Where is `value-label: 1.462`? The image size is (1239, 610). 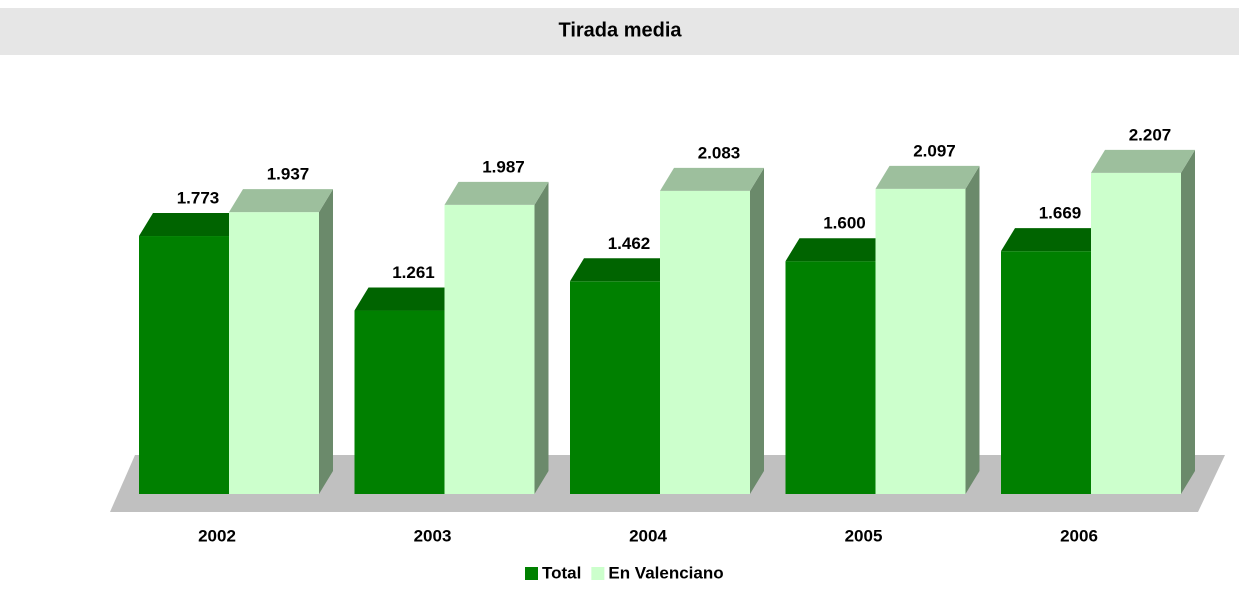 value-label: 1.462 is located at coordinates (629, 243).